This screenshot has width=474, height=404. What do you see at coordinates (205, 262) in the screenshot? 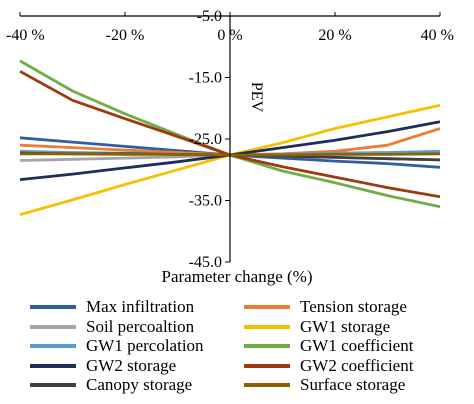
I see `y-tick-label: -45.0` at bounding box center [205, 262].